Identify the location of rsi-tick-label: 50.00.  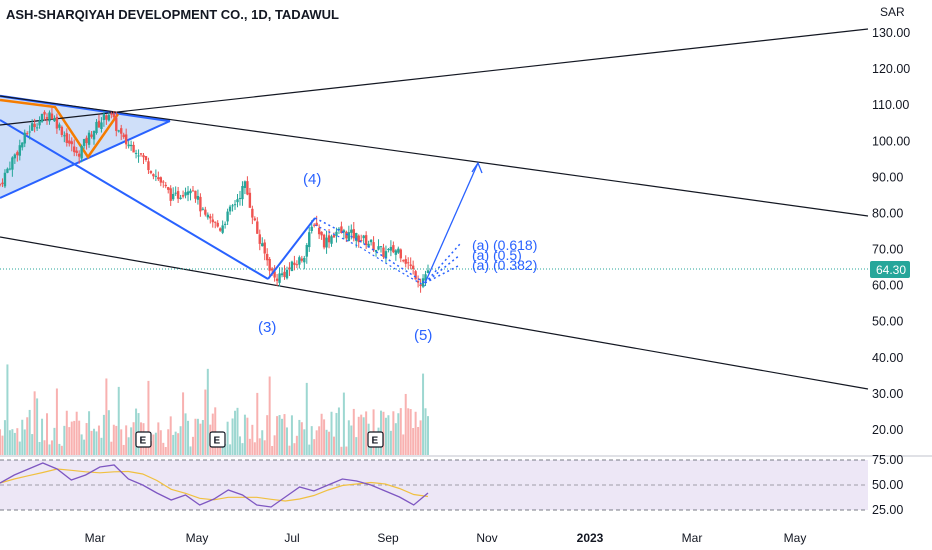
(887, 485).